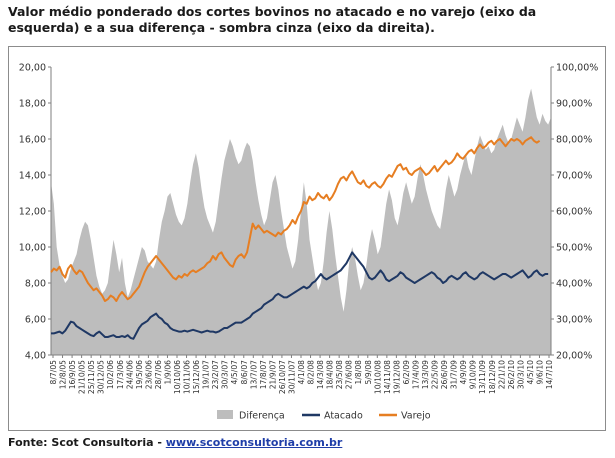  I want to click on x-tick-label: 4/5/10, so click(530, 372).